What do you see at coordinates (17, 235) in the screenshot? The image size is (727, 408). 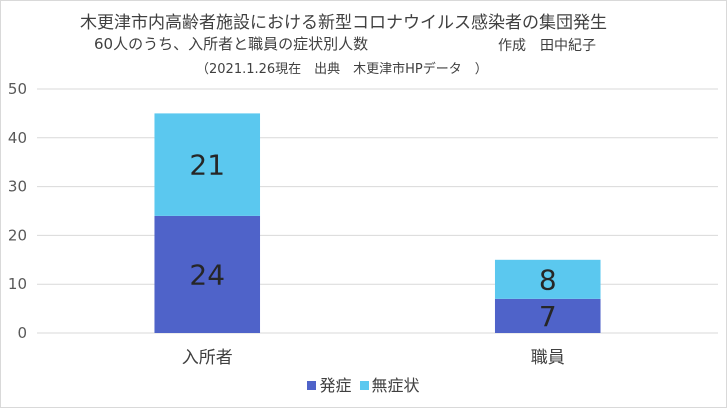 I see `y-tick-label: 20` at bounding box center [17, 235].